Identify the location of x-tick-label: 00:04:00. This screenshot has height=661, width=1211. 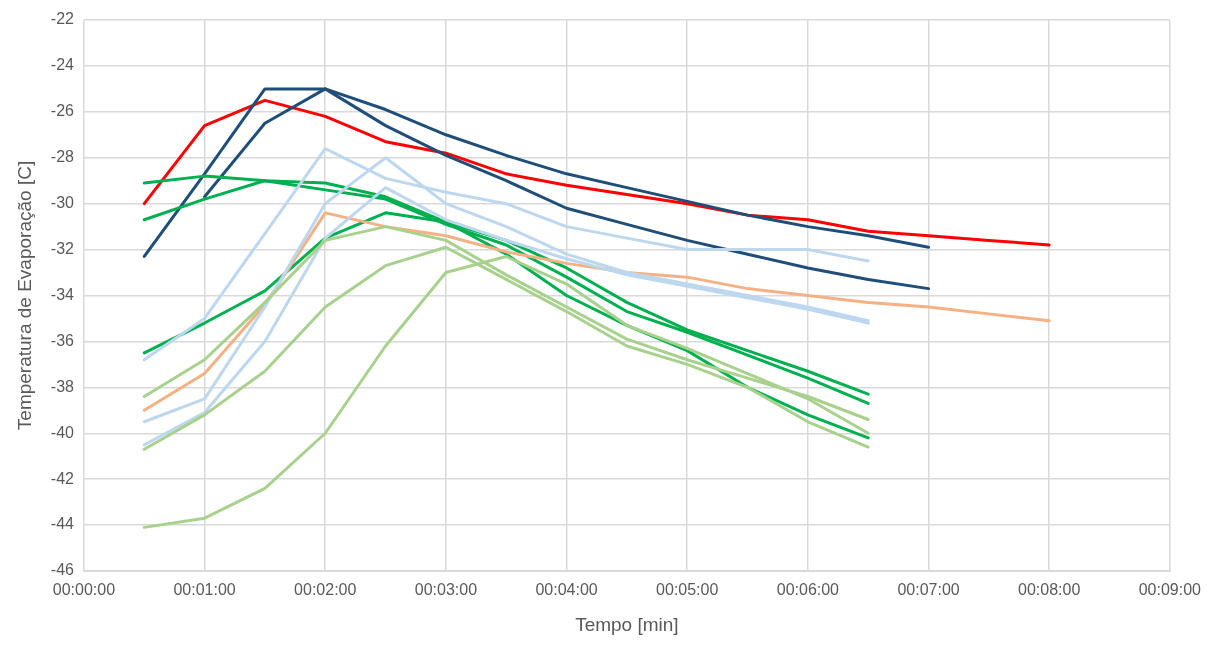
(566, 590).